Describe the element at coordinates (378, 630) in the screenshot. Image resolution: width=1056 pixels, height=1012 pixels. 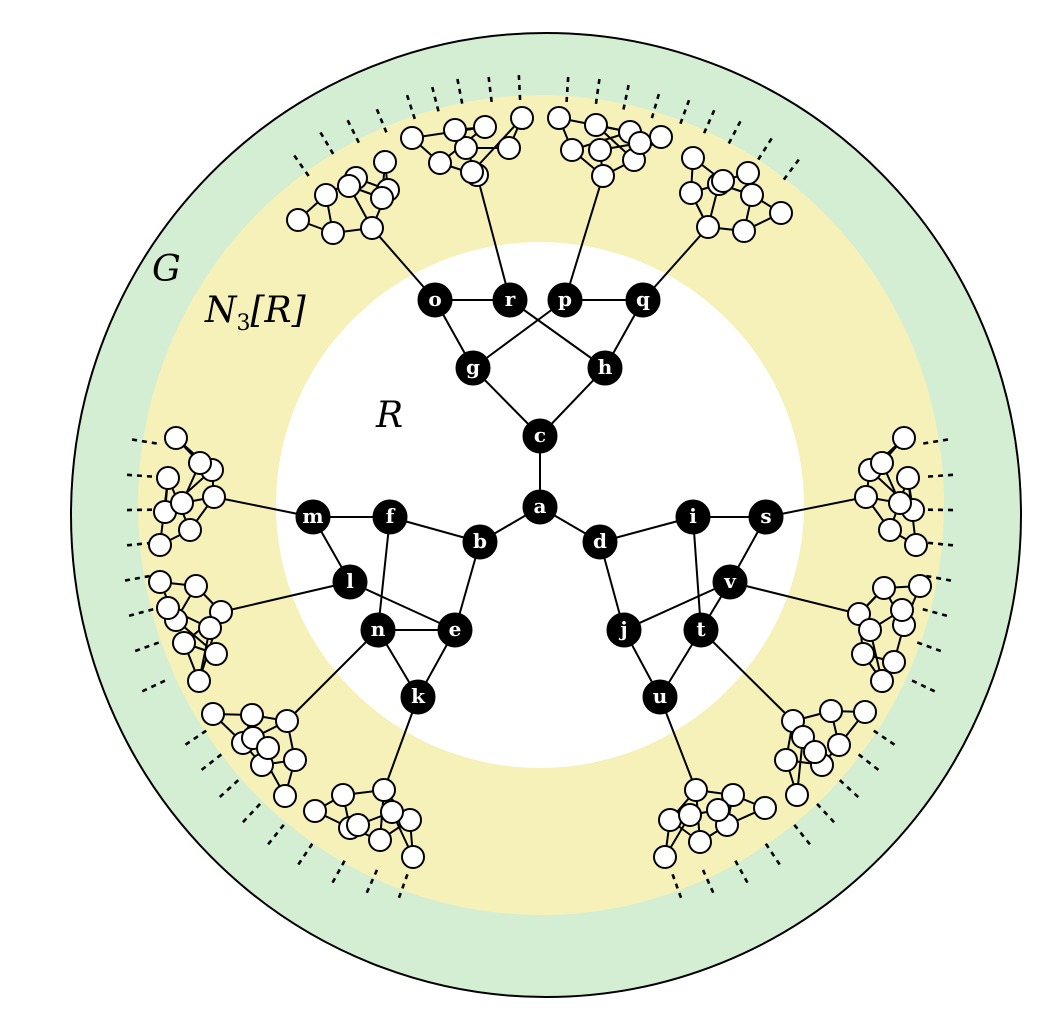
I see `core-node-n` at that location.